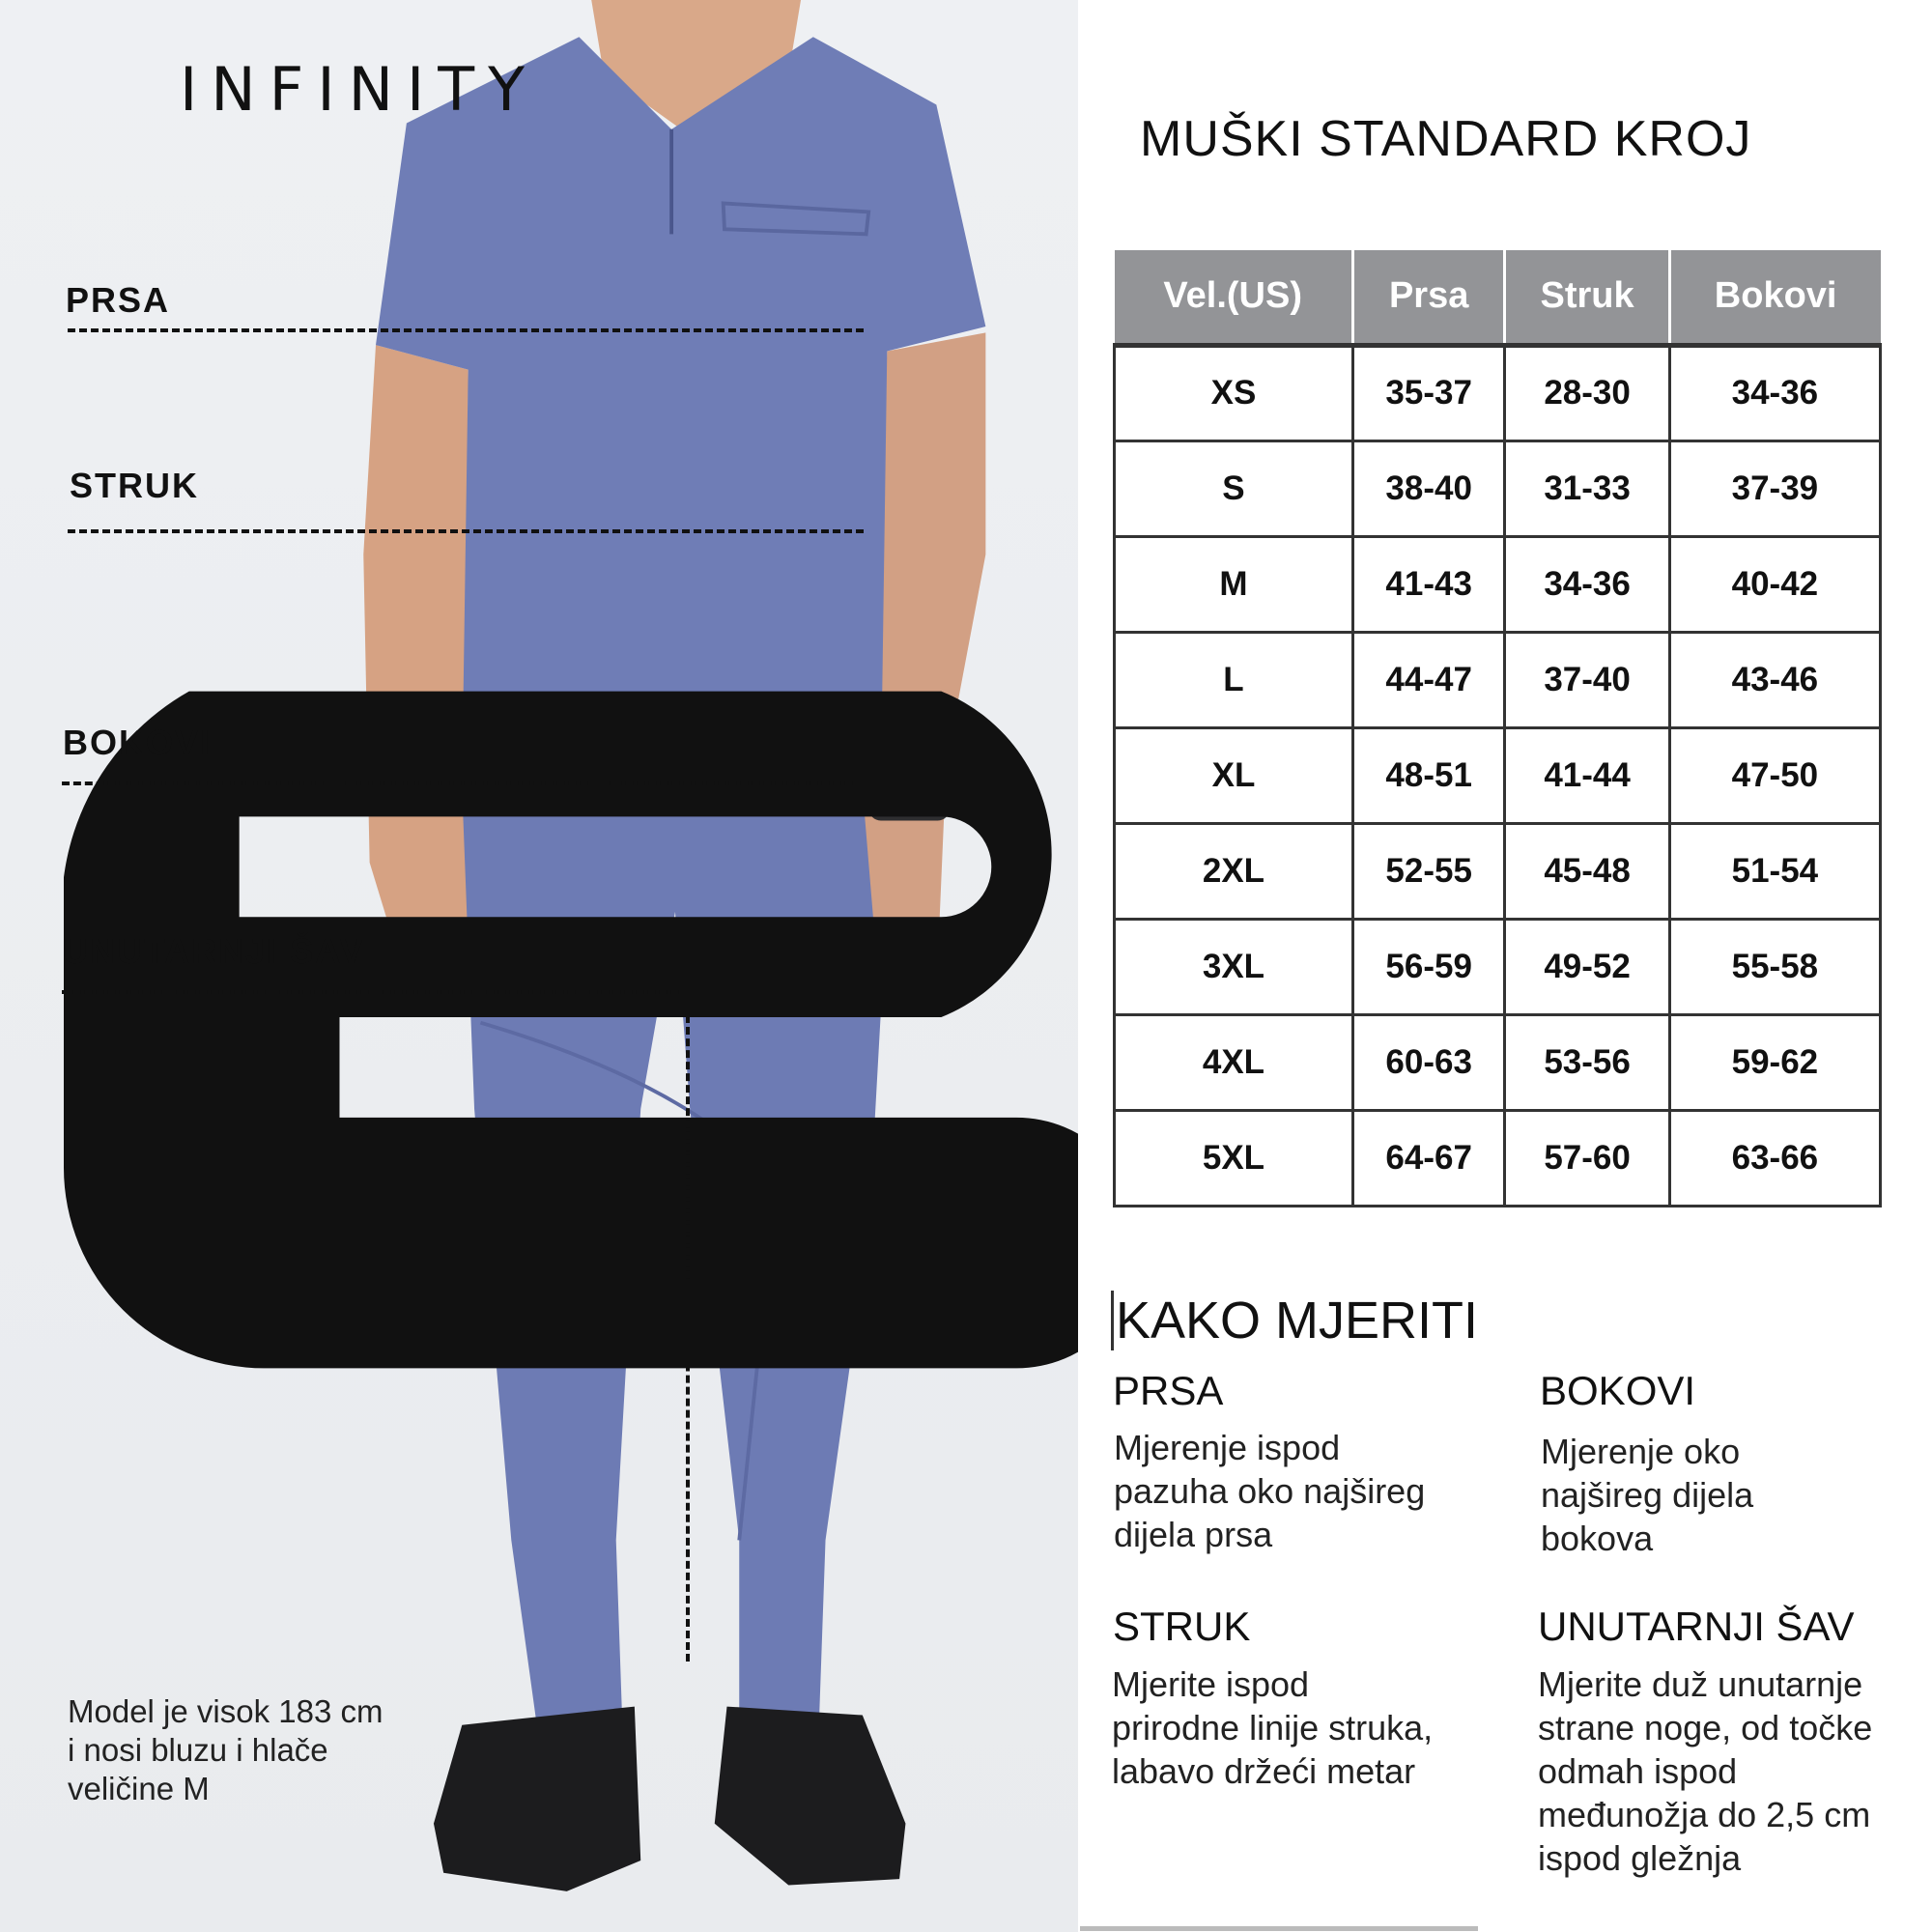 The width and height of the screenshot is (1932, 1932). I want to click on measurement-cell: 41-43, so click(1428, 584).